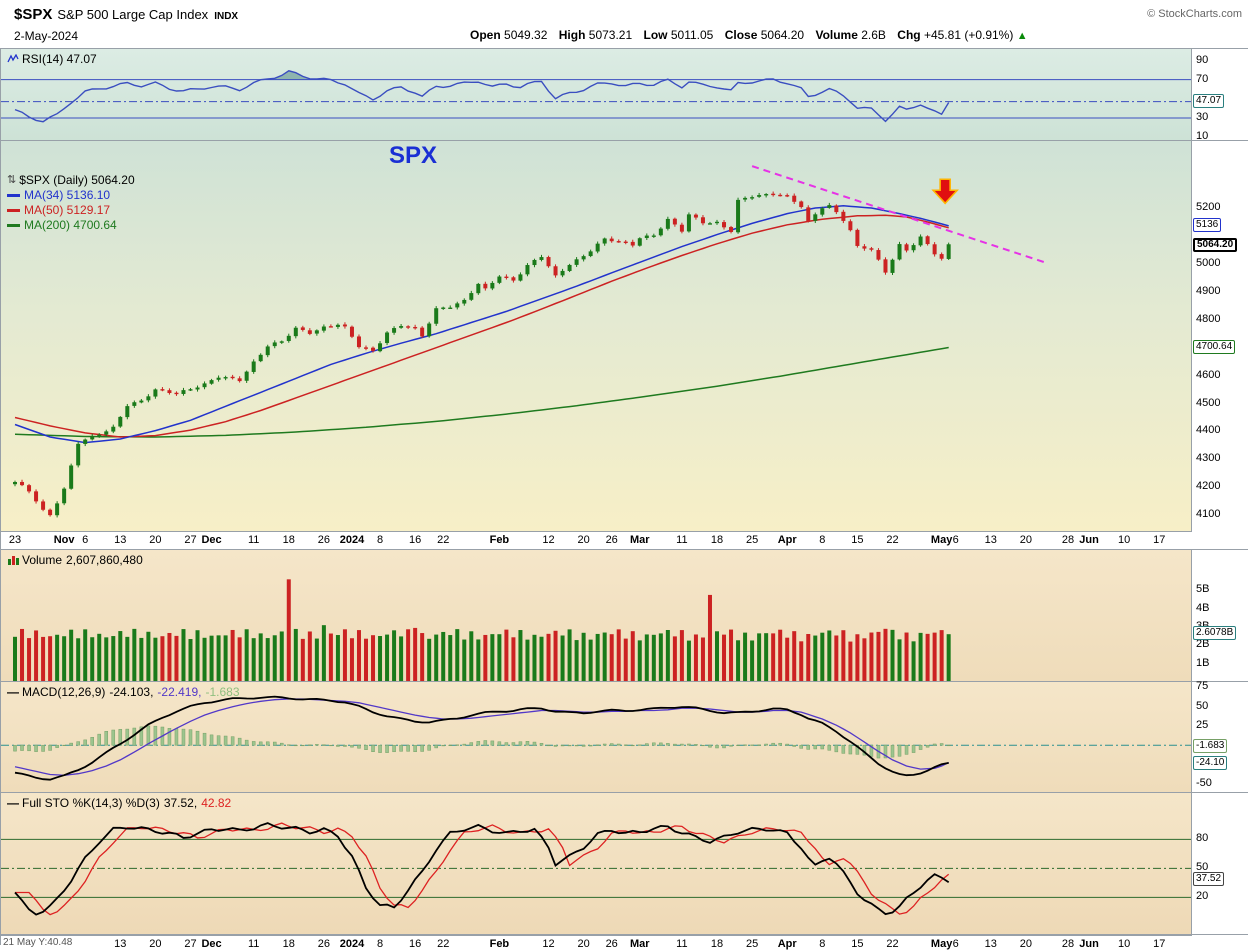  What do you see at coordinates (1208, 402) in the screenshot?
I see `axis-tick-label: 4500` at bounding box center [1208, 402].